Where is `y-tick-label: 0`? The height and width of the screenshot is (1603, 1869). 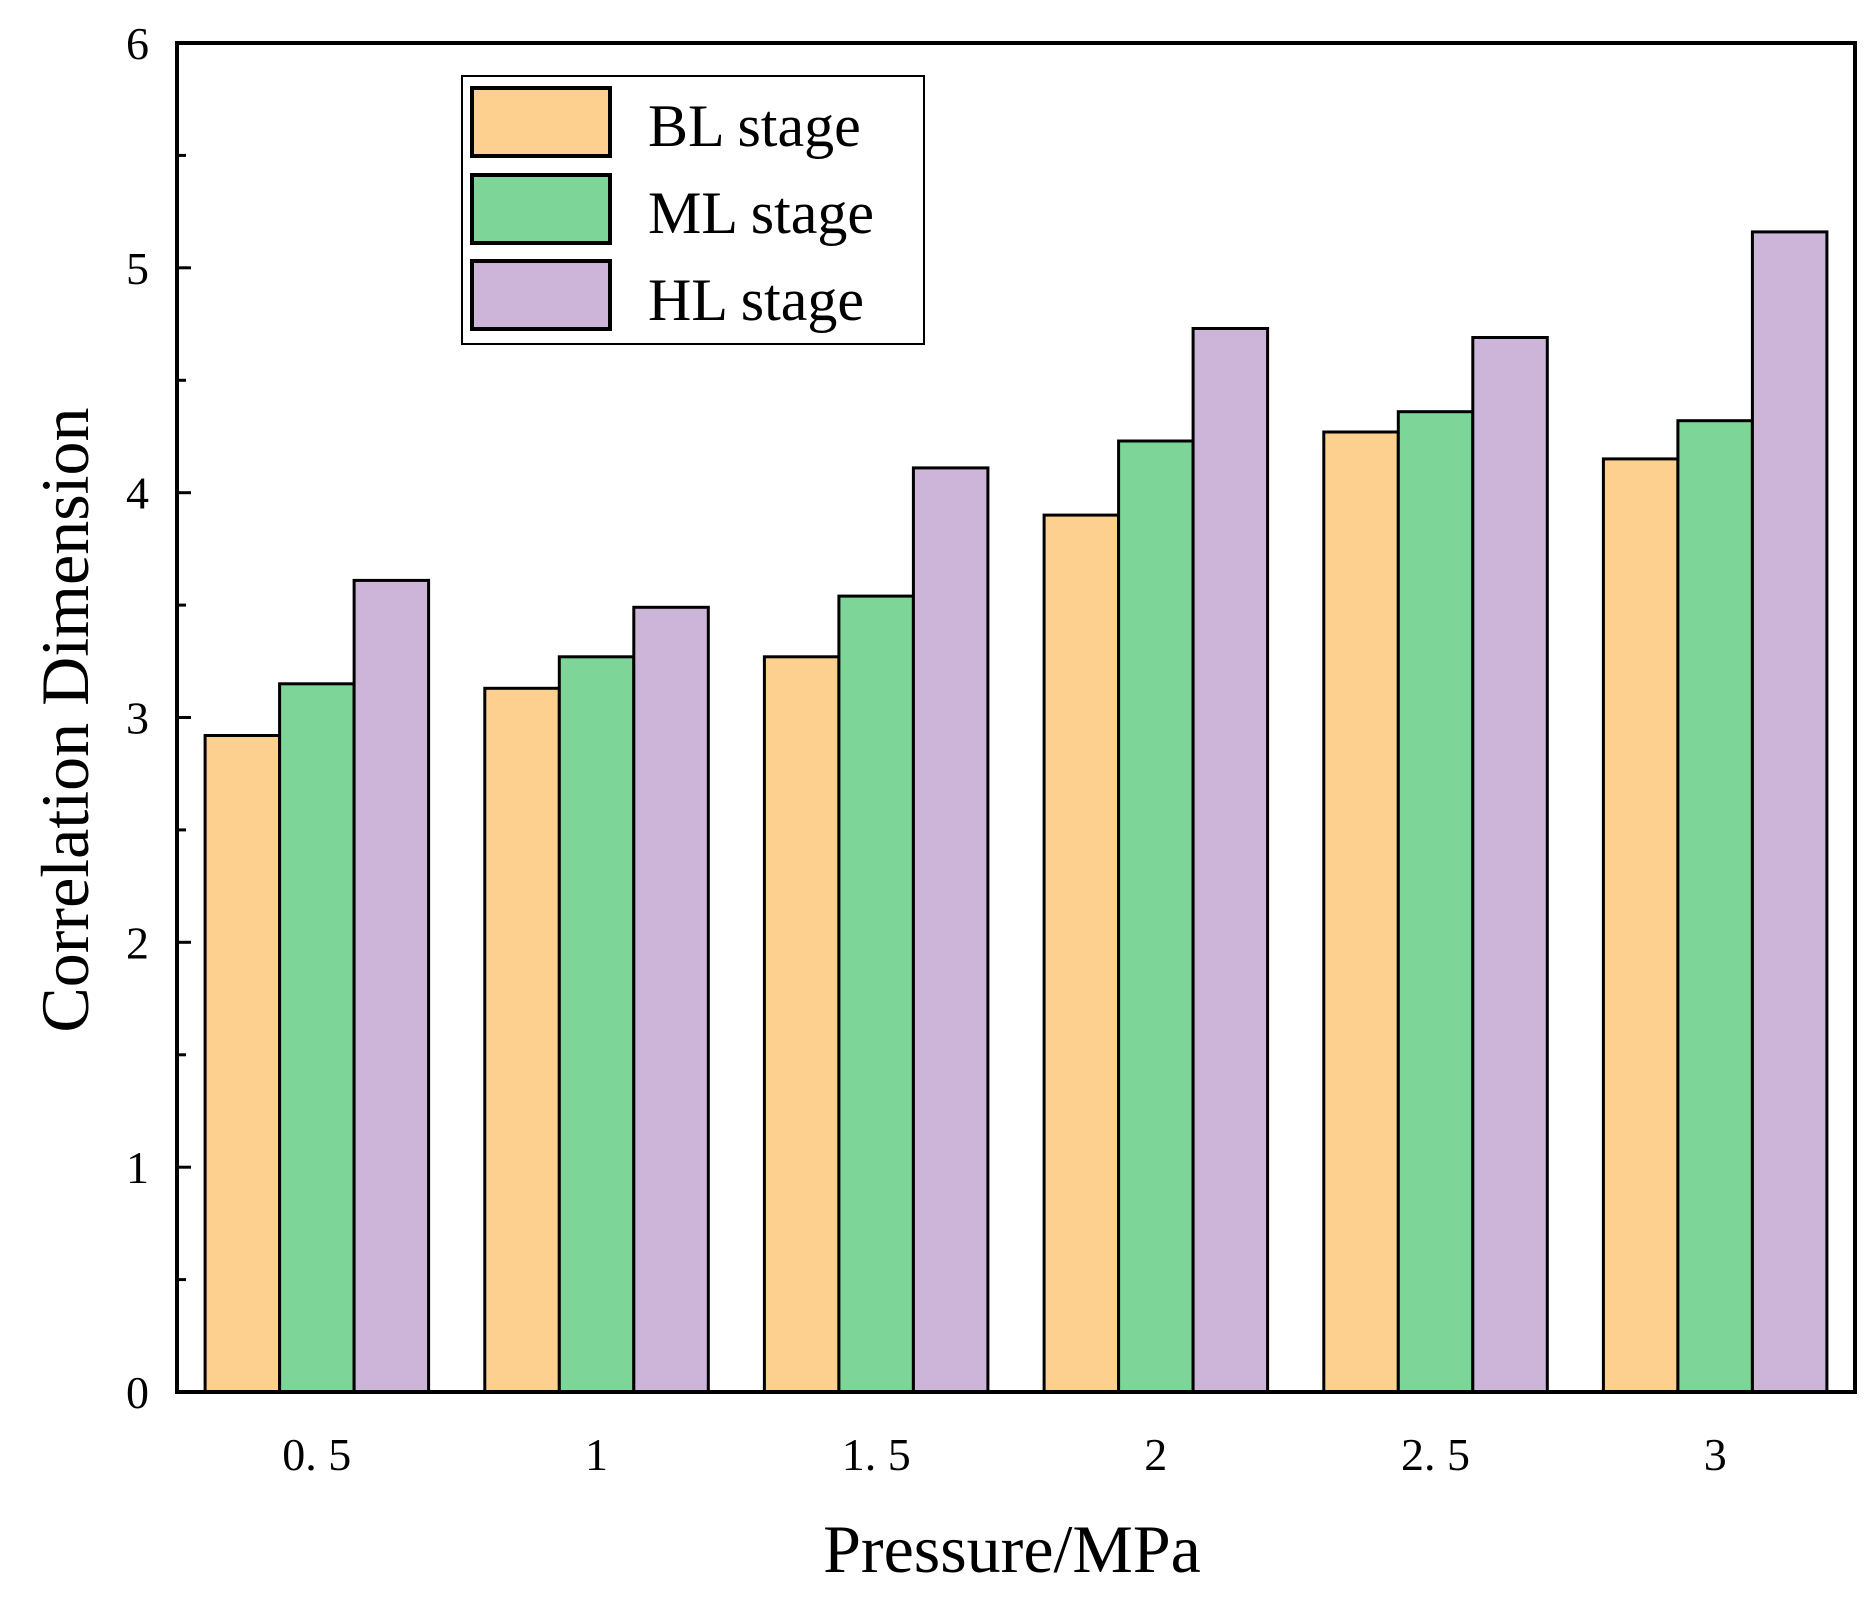 y-tick-label: 0 is located at coordinates (137, 1392).